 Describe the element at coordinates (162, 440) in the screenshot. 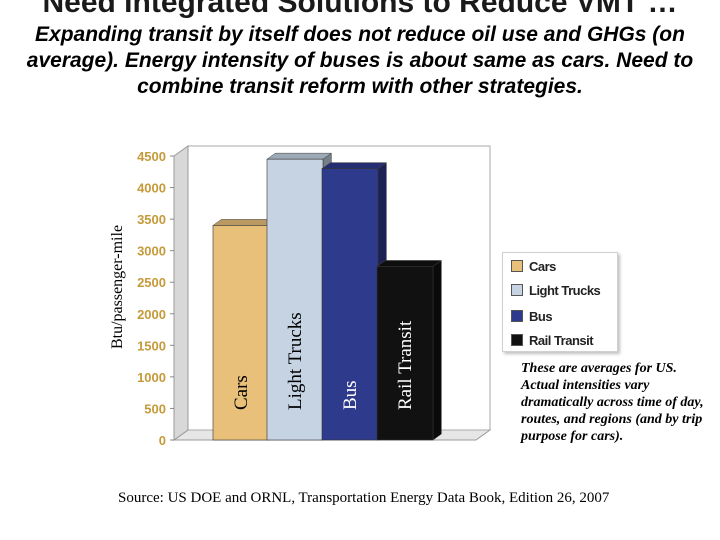

I see `y-tick-label: 0` at that location.